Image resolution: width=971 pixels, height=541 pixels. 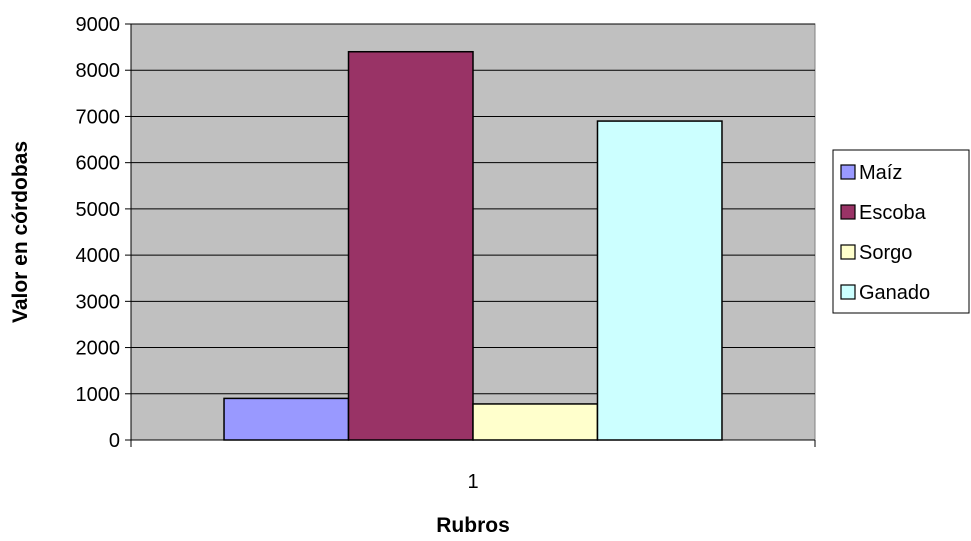 What do you see at coordinates (98, 71) in the screenshot?
I see `y-tick-label: 8000` at bounding box center [98, 71].